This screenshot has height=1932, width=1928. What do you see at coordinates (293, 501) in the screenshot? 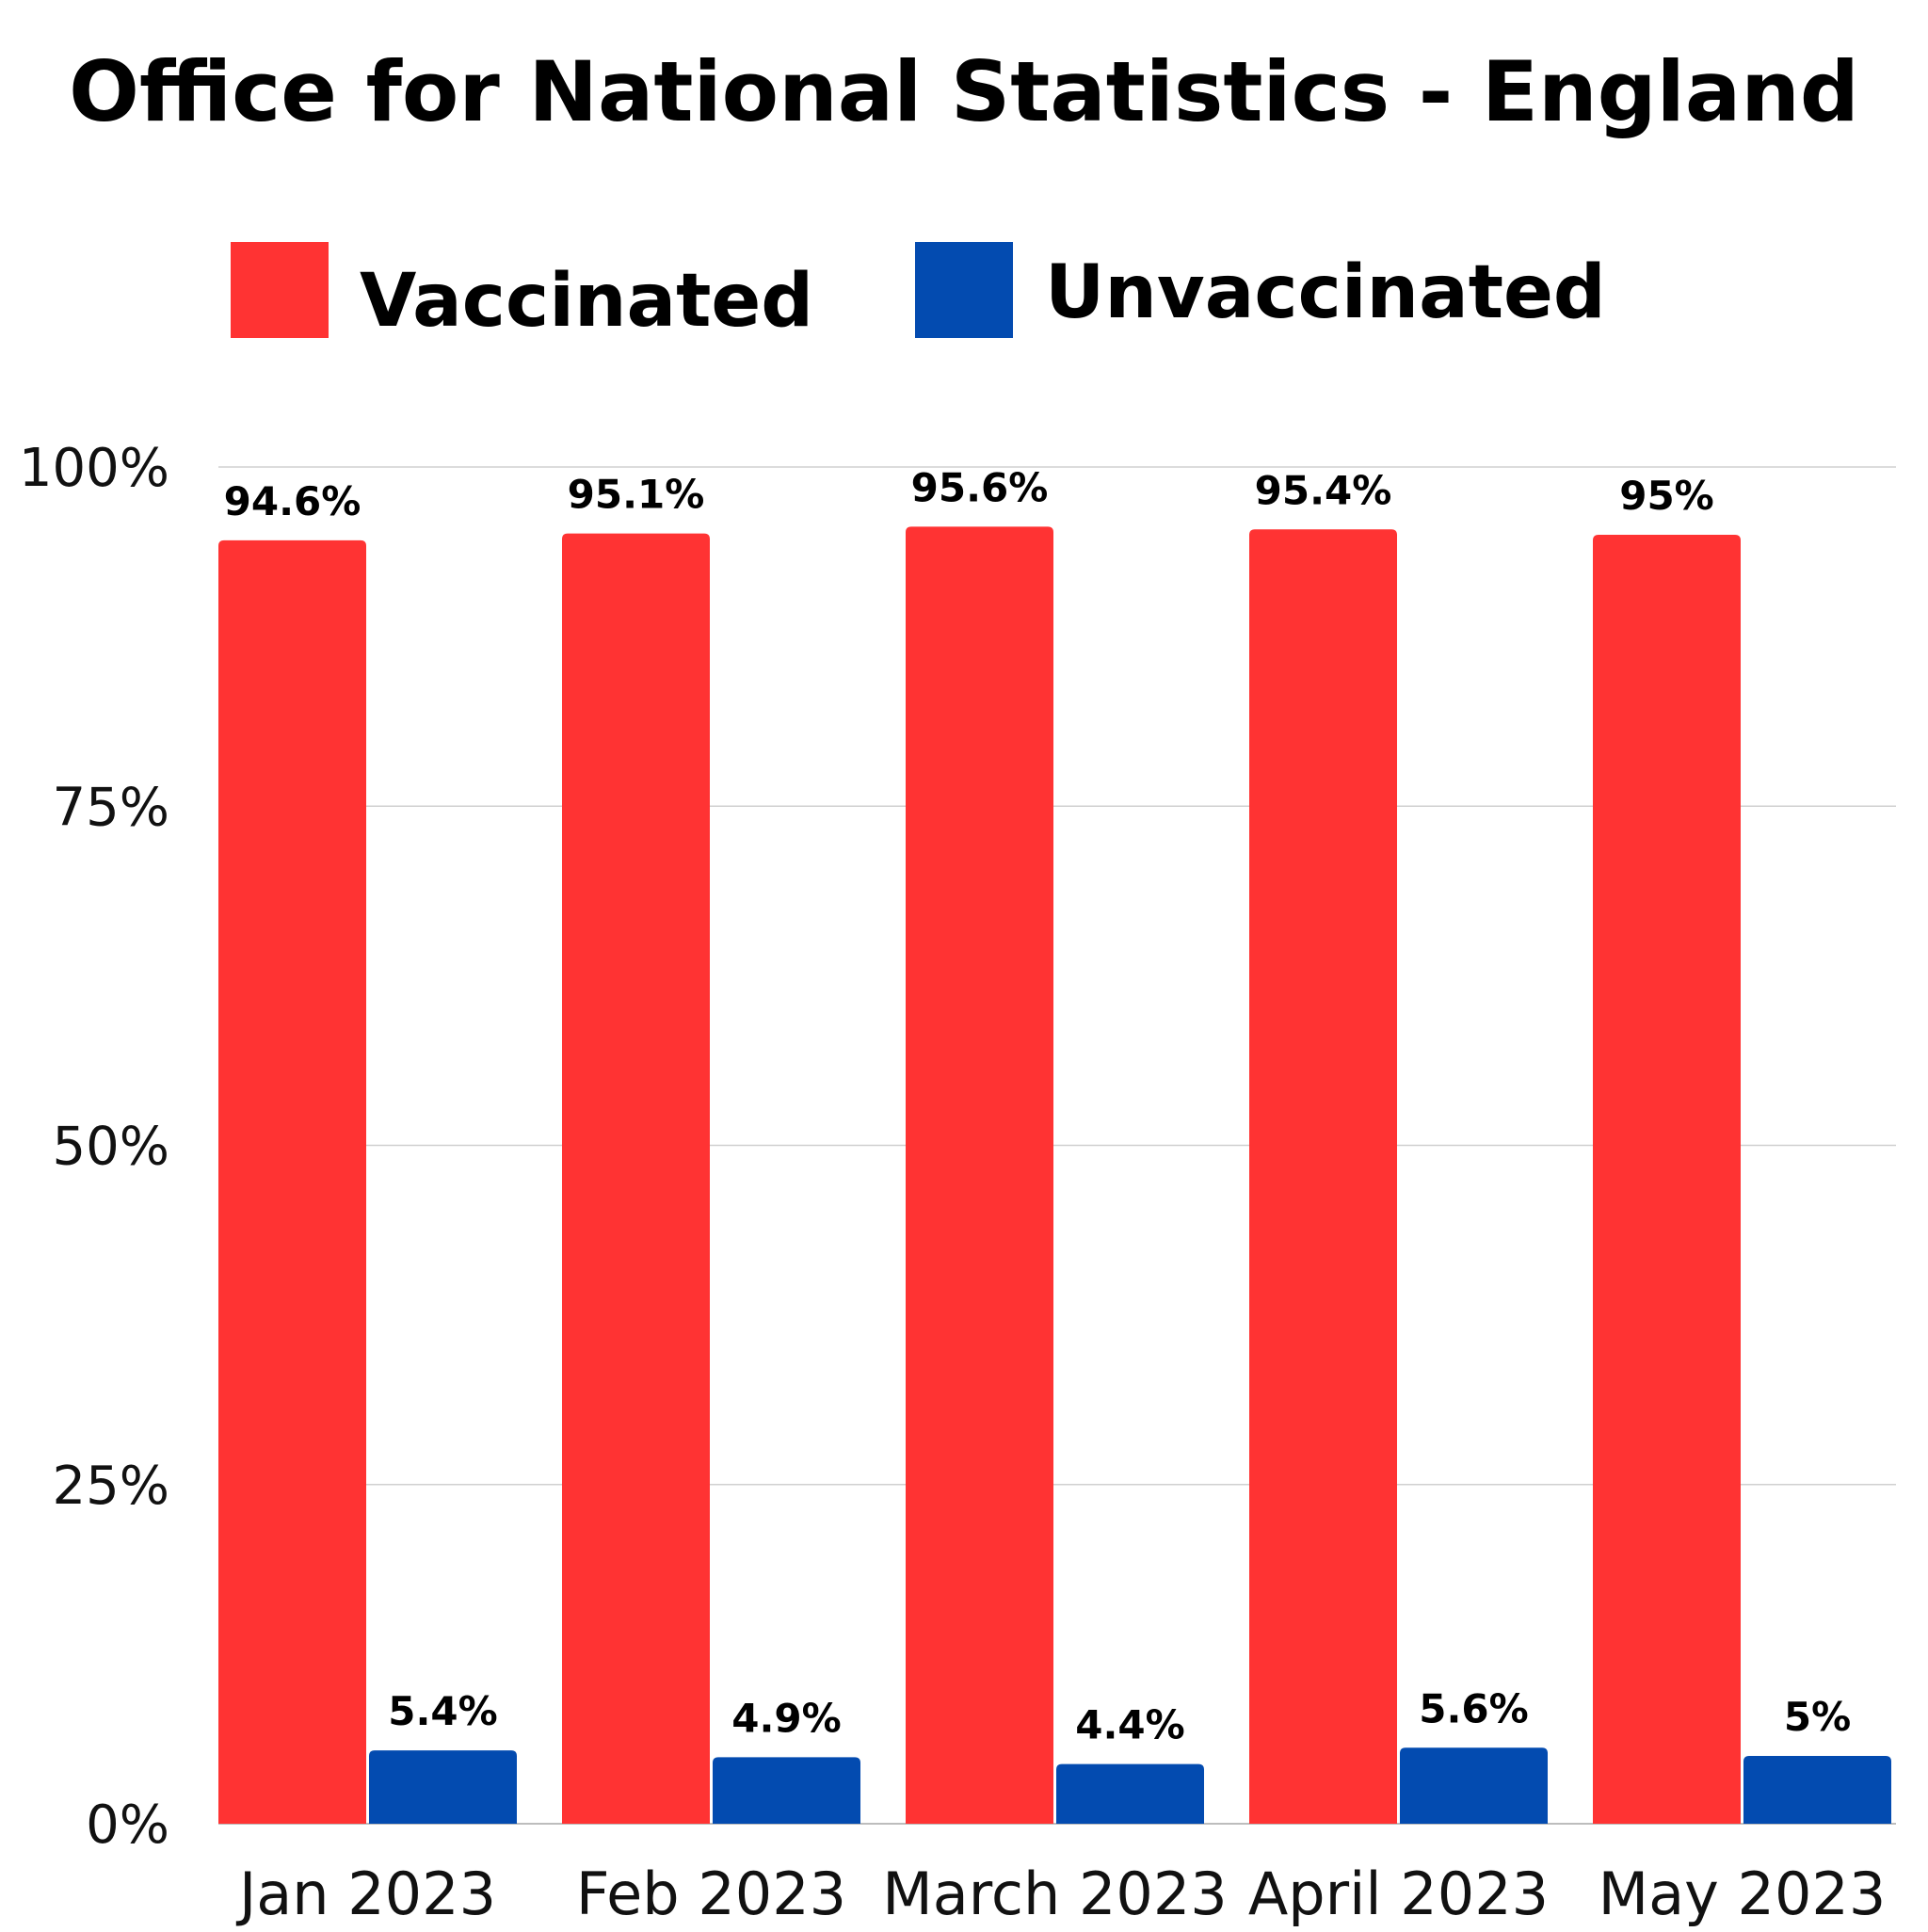
I see `data-label-vaccinated-jan-2023: 94.6%` at bounding box center [293, 501].